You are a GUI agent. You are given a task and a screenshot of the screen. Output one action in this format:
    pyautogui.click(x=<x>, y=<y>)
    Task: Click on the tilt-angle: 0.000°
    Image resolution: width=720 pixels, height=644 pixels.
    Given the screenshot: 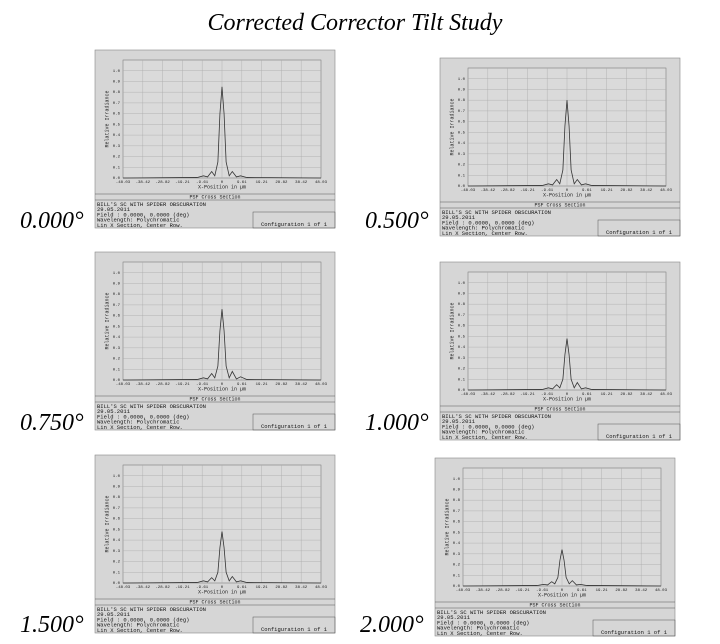 What is the action you would take?
    pyautogui.click(x=52, y=221)
    